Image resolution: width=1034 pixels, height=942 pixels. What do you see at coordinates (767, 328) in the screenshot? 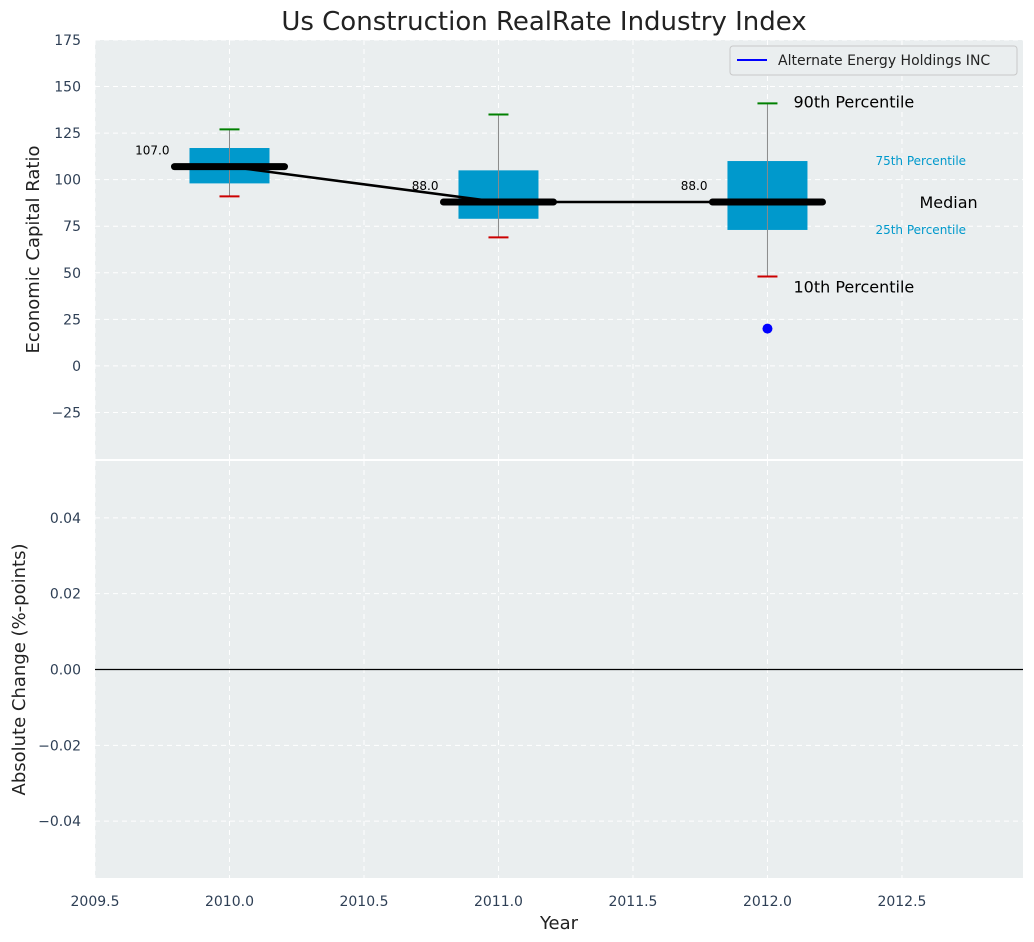
I see `company-point` at bounding box center [767, 328].